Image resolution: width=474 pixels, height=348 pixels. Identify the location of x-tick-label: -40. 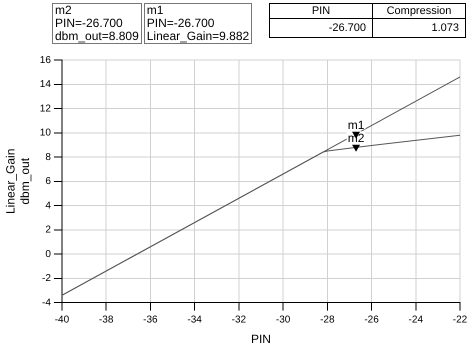
(62, 320).